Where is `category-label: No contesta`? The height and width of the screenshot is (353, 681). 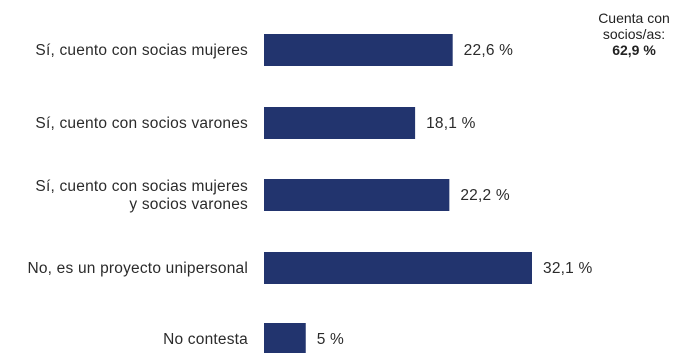
category-label: No contesta is located at coordinates (205, 339).